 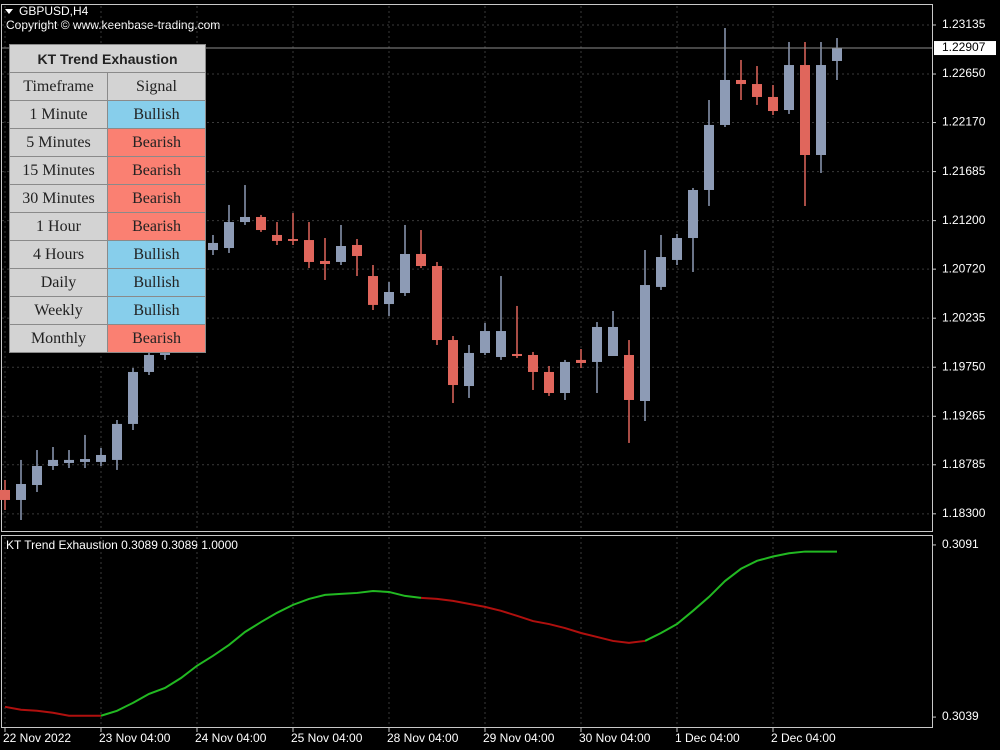 I want to click on timeframe-cell: 30 Minutes, so click(x=58, y=198).